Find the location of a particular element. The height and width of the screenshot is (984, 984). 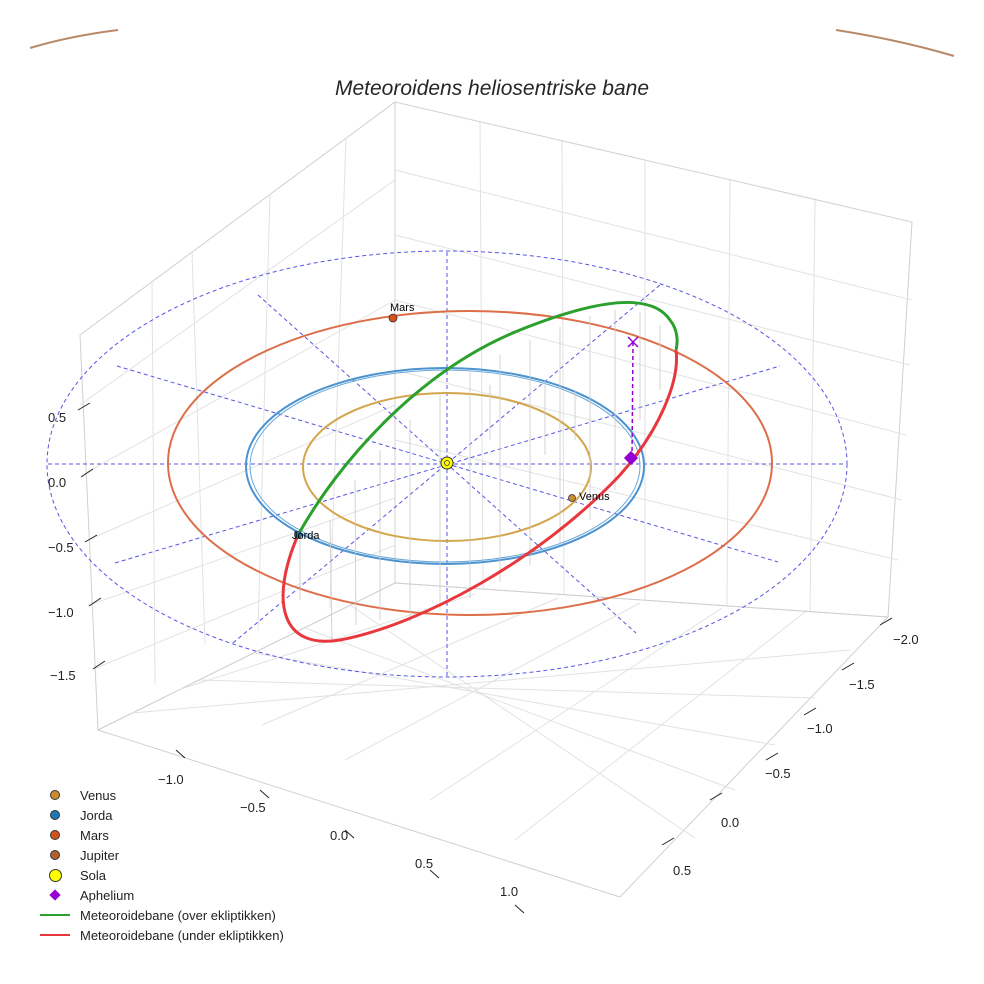

earth-legend-dot is located at coordinates (55, 815).